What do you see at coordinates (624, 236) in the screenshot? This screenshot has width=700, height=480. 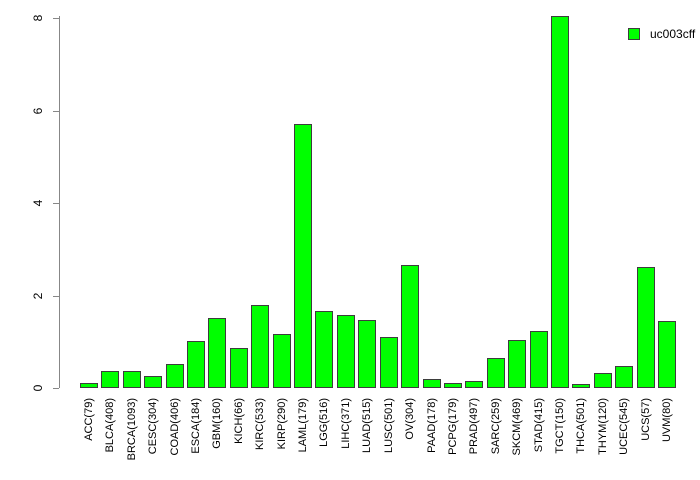 I see `bar-group: UCEC(545)` at bounding box center [624, 236].